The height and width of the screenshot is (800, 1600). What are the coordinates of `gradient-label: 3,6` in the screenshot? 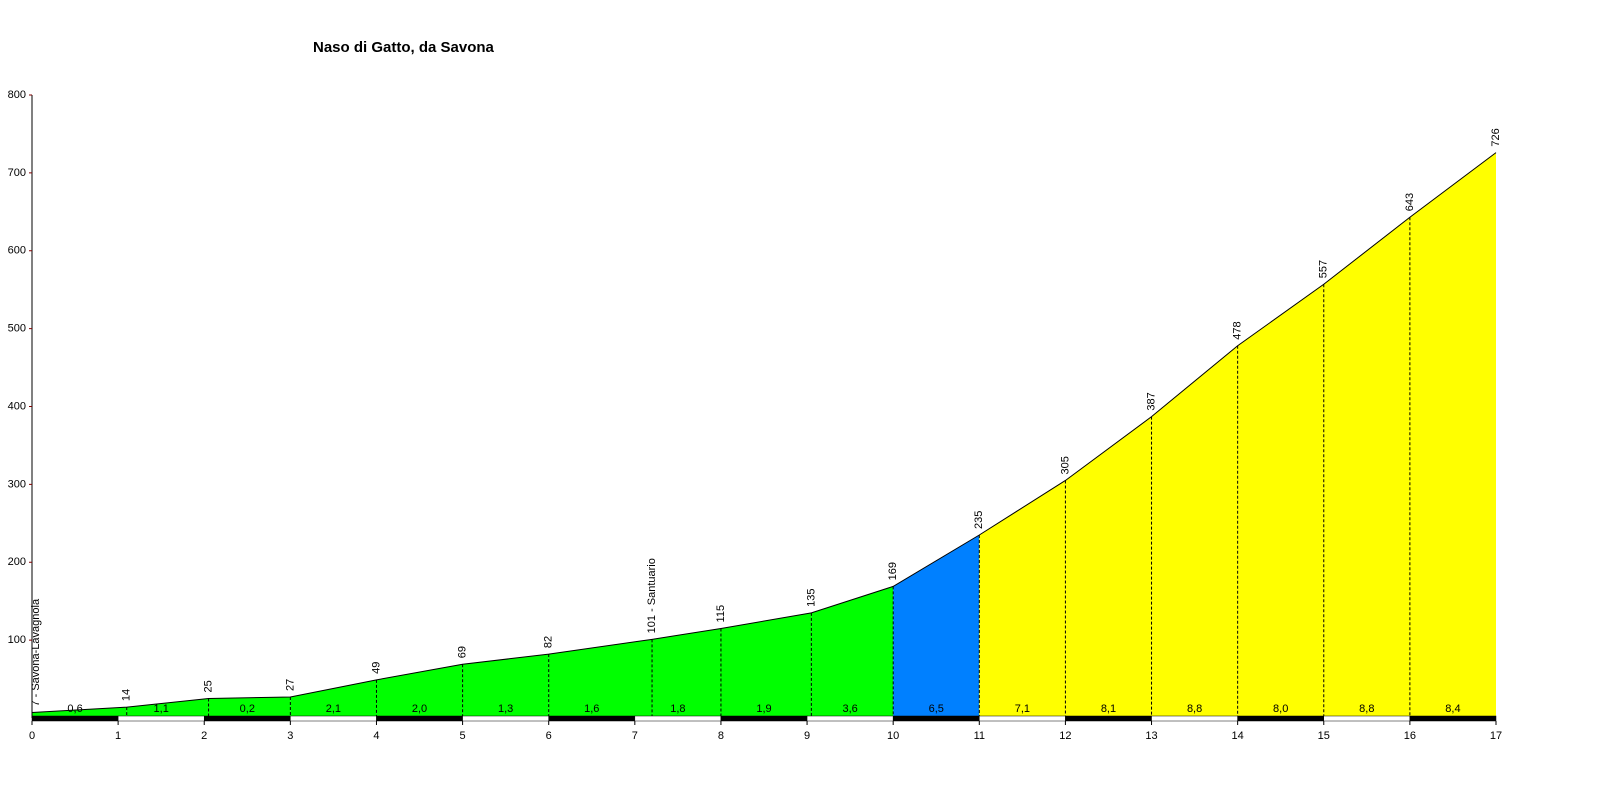 It's located at (849, 709).